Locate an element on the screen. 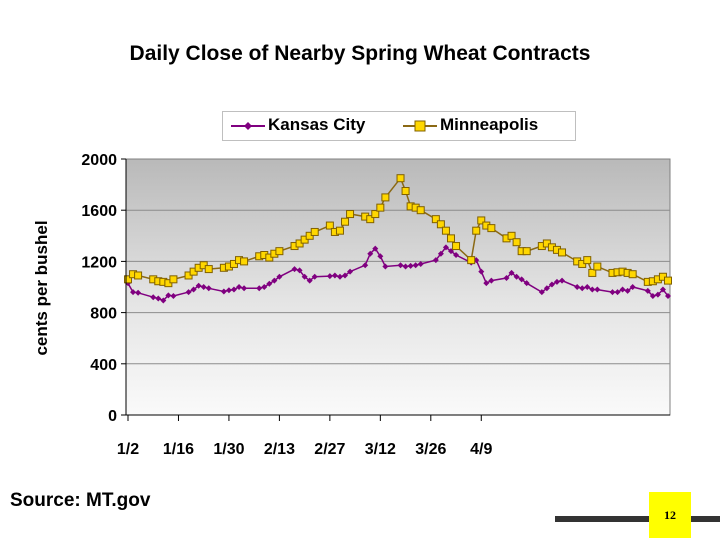 This screenshot has height=540, width=720. minneapolis-line-marker-icon is located at coordinates (420, 126).